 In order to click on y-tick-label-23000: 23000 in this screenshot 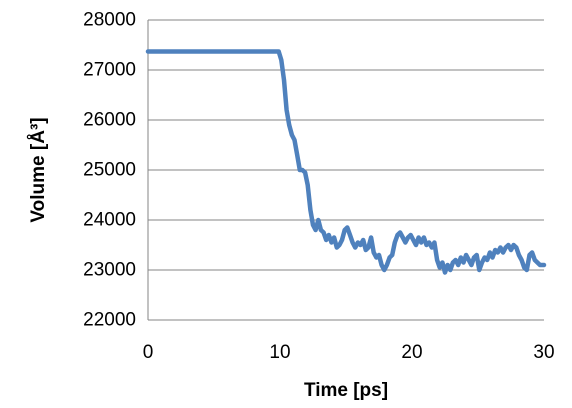, I will do `click(109, 270)`.